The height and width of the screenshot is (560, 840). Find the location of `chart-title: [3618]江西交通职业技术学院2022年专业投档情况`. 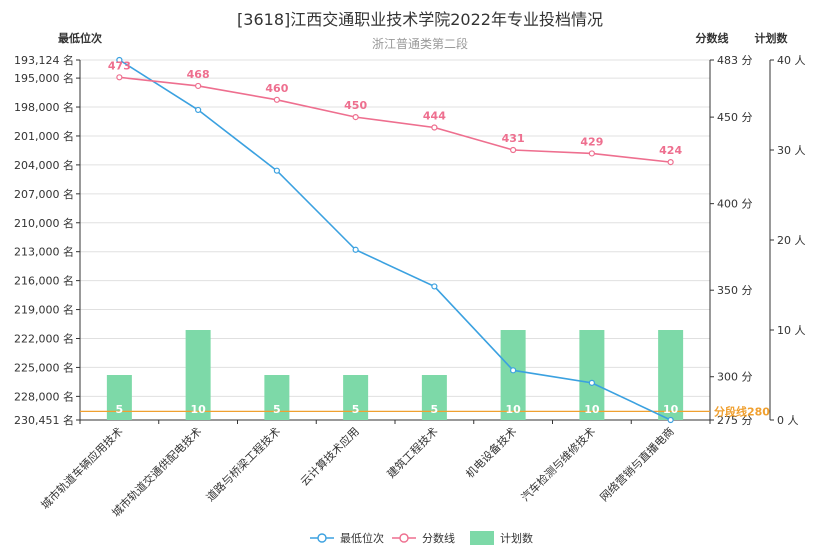

chart-title: [3618]江西交通职业技术学院2022年专业投档情况 is located at coordinates (420, 19).